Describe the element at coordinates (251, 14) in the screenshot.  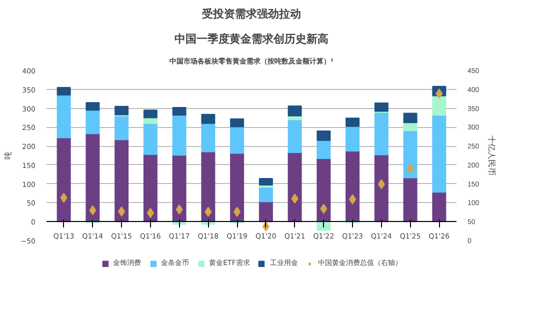
I see `chart-title: 受投资需求强劲拉动` at that location.